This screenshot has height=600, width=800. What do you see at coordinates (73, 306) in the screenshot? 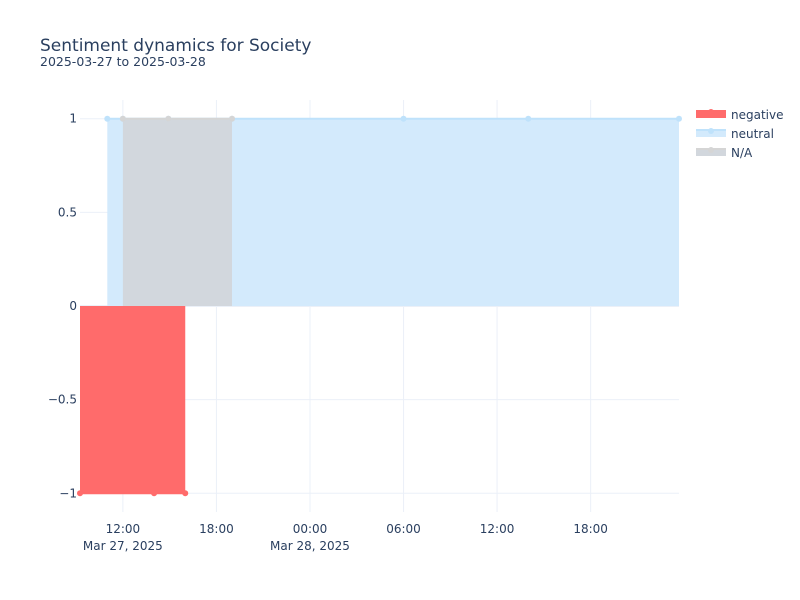
I see `y-tick-label: 0` at bounding box center [73, 306].